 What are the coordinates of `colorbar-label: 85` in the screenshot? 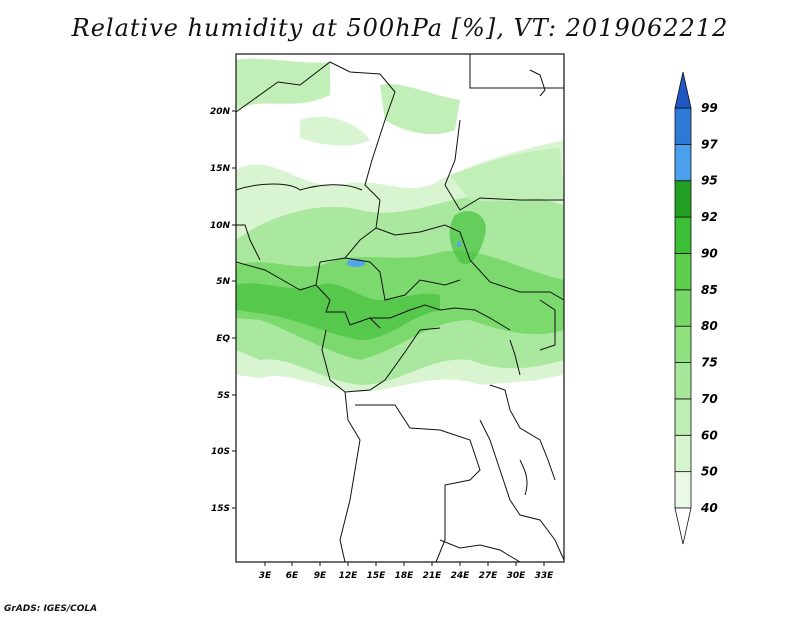 It's located at (709, 290).